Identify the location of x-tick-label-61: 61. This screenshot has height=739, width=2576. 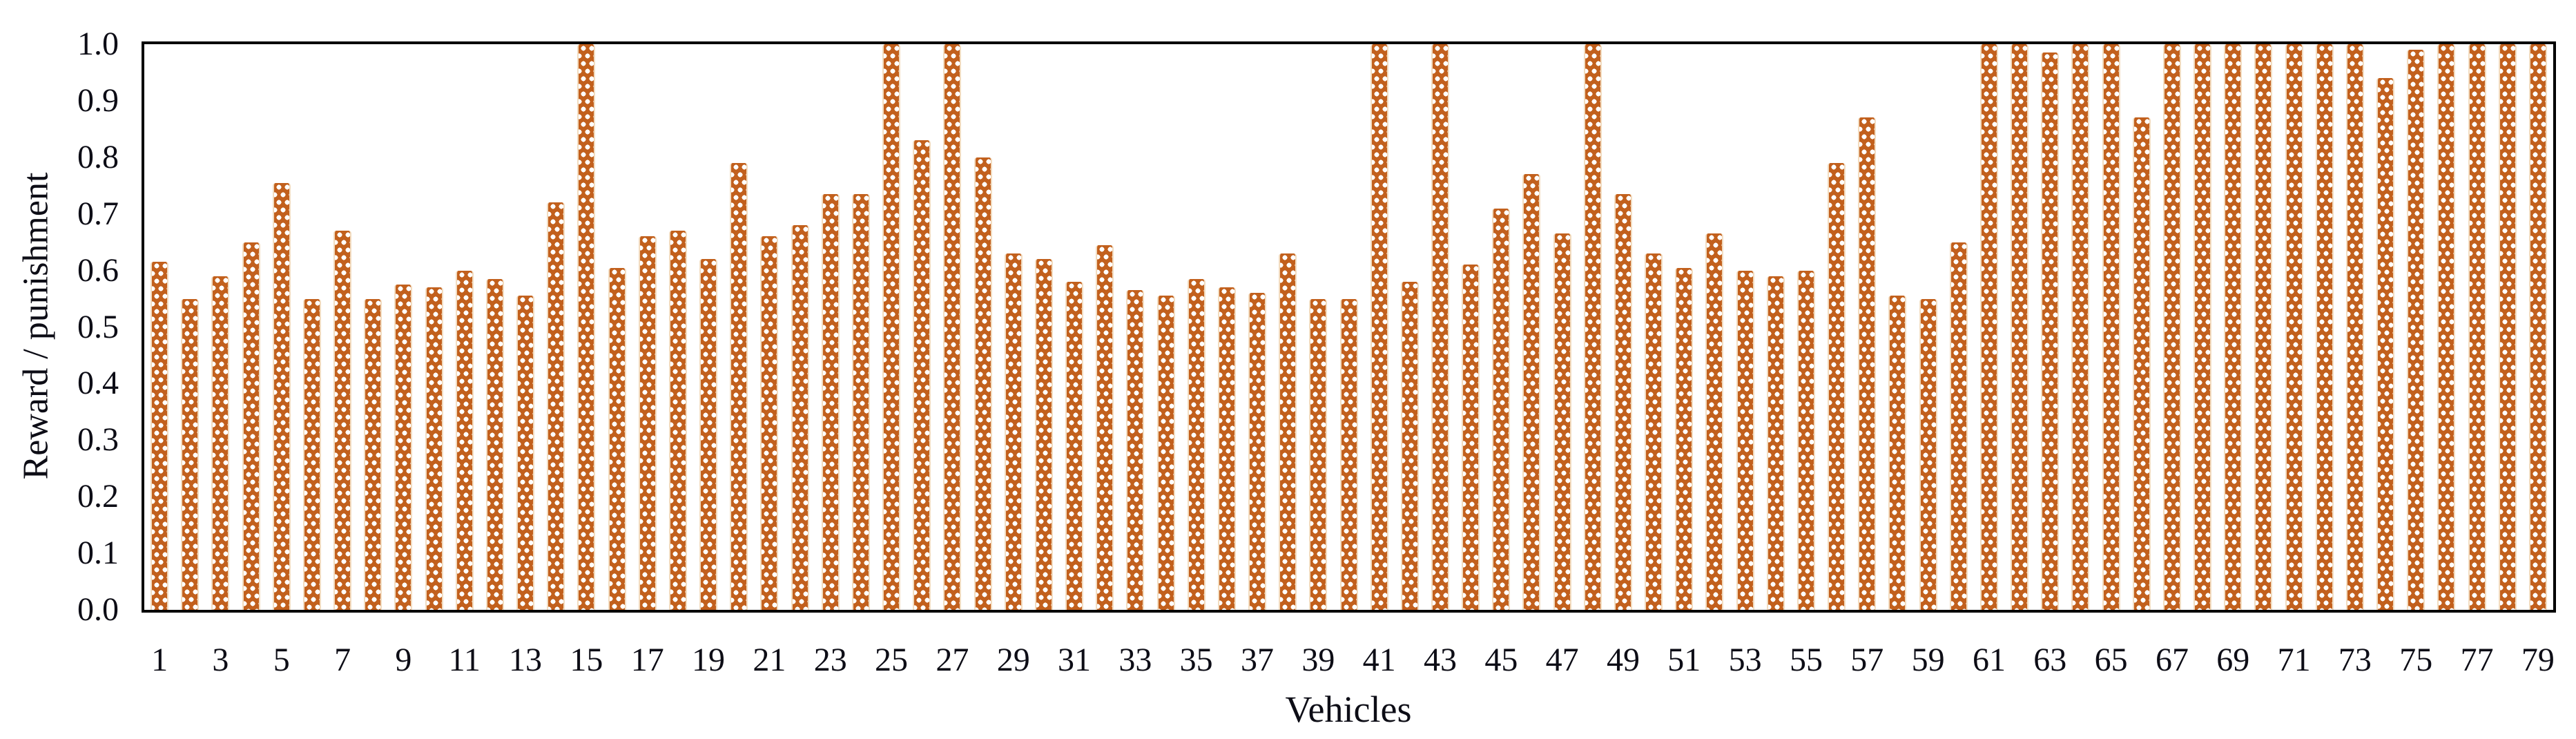
(1989, 660).